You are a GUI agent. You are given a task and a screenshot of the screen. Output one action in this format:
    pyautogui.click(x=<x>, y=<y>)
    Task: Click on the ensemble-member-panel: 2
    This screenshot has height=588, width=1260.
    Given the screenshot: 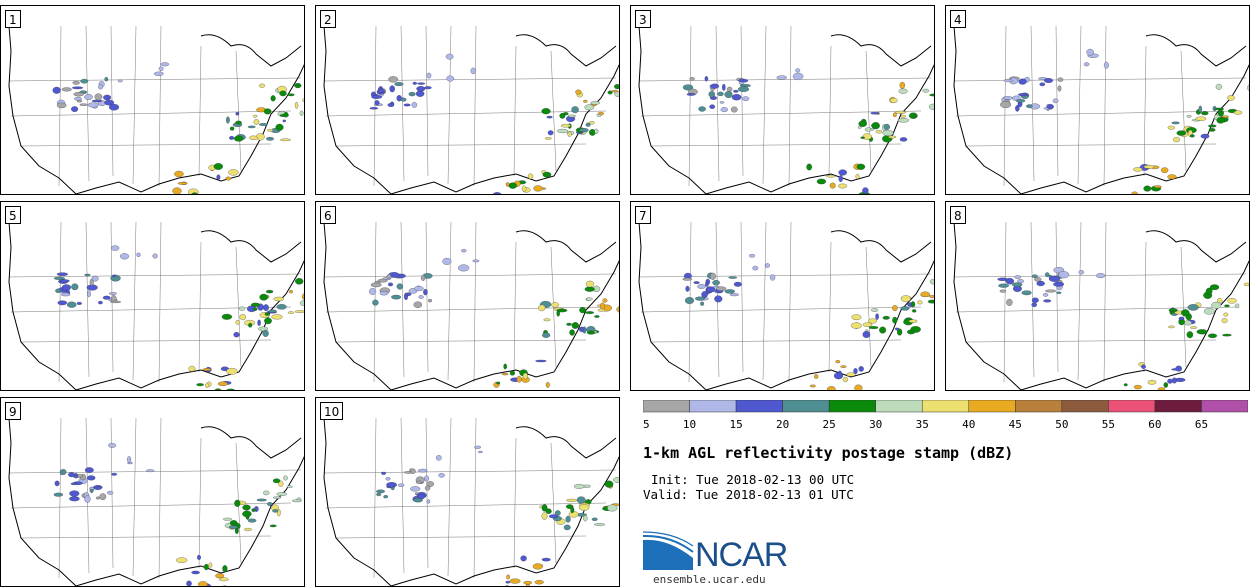 What is the action you would take?
    pyautogui.click(x=467, y=100)
    